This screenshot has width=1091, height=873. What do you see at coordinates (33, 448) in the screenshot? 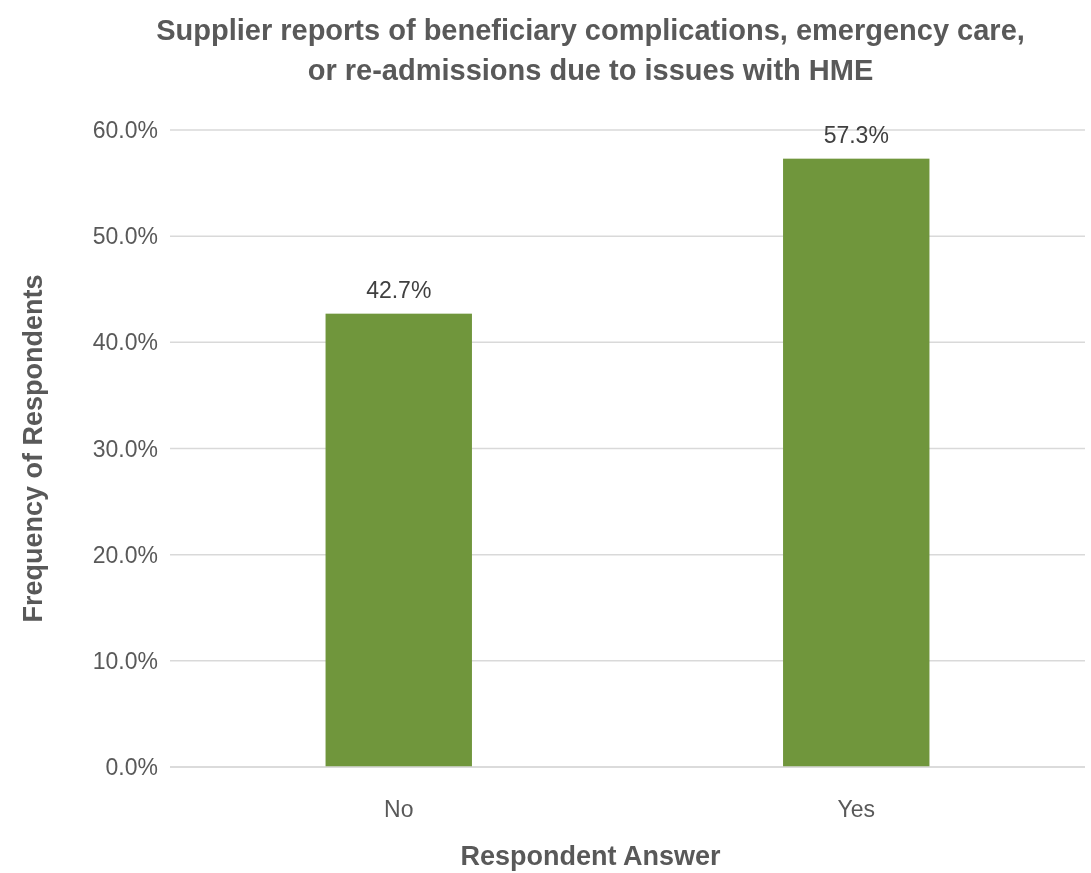
I see `y-axis-title: Frequency of Respondents` at bounding box center [33, 448].